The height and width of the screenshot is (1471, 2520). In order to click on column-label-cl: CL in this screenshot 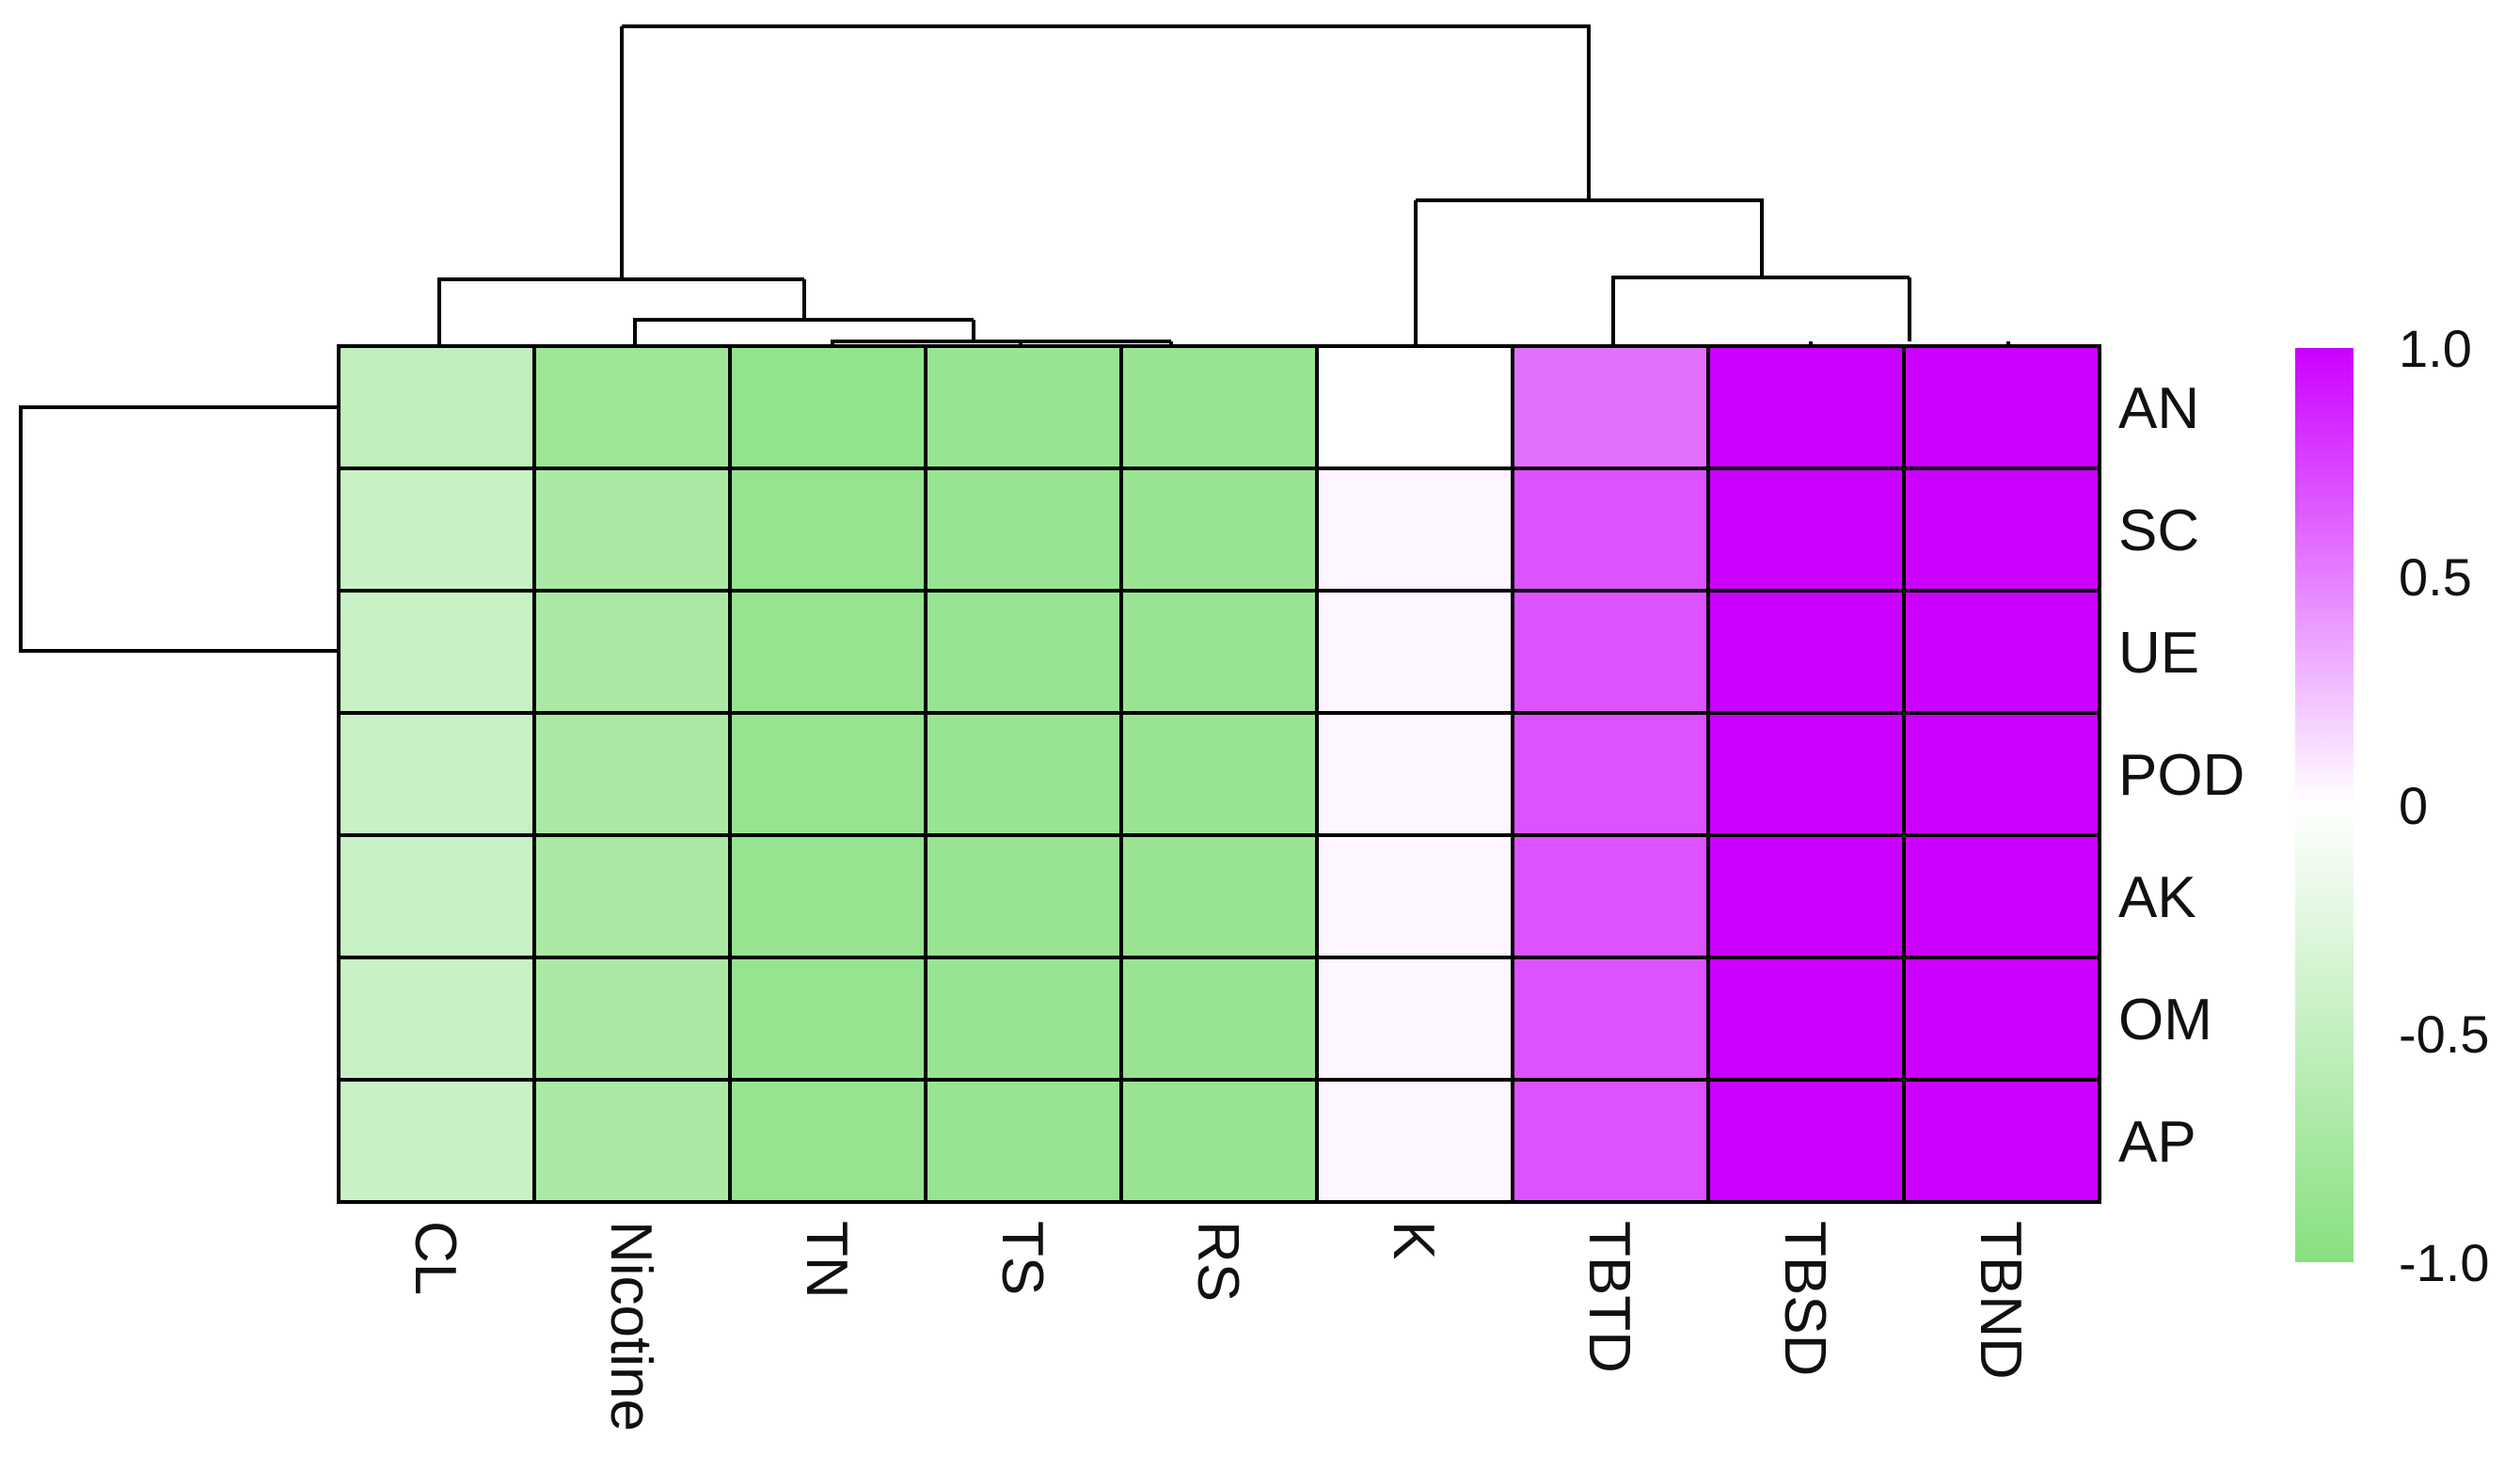, I will do `click(435, 1258)`.